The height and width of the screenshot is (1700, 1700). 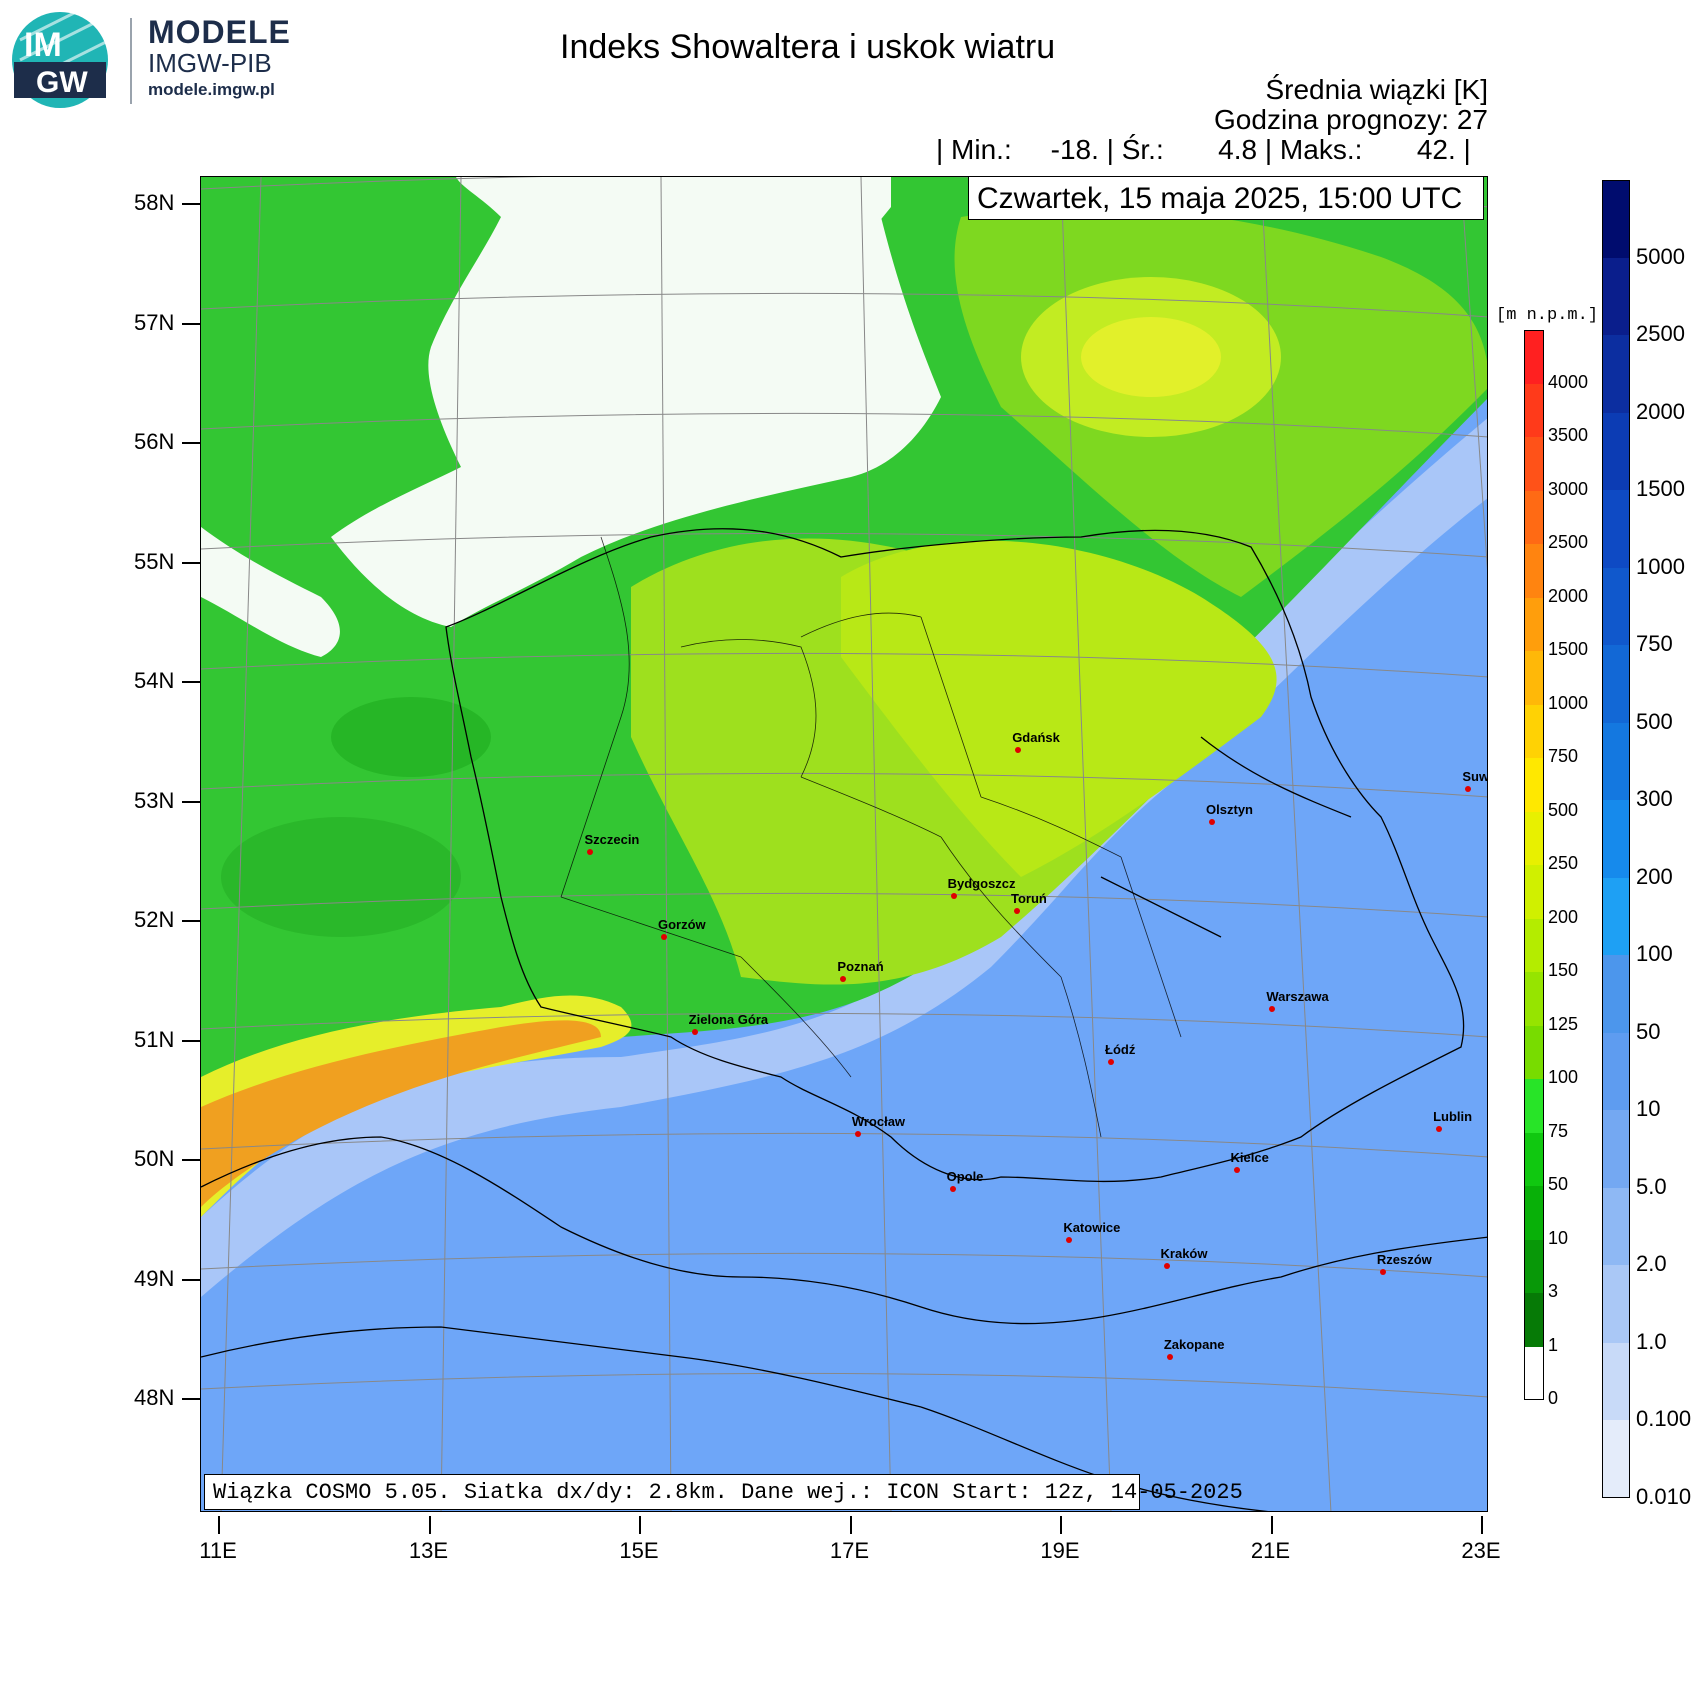 What do you see at coordinates (1660, 488) in the screenshot?
I see `colorbar-shear-label: 1500` at bounding box center [1660, 488].